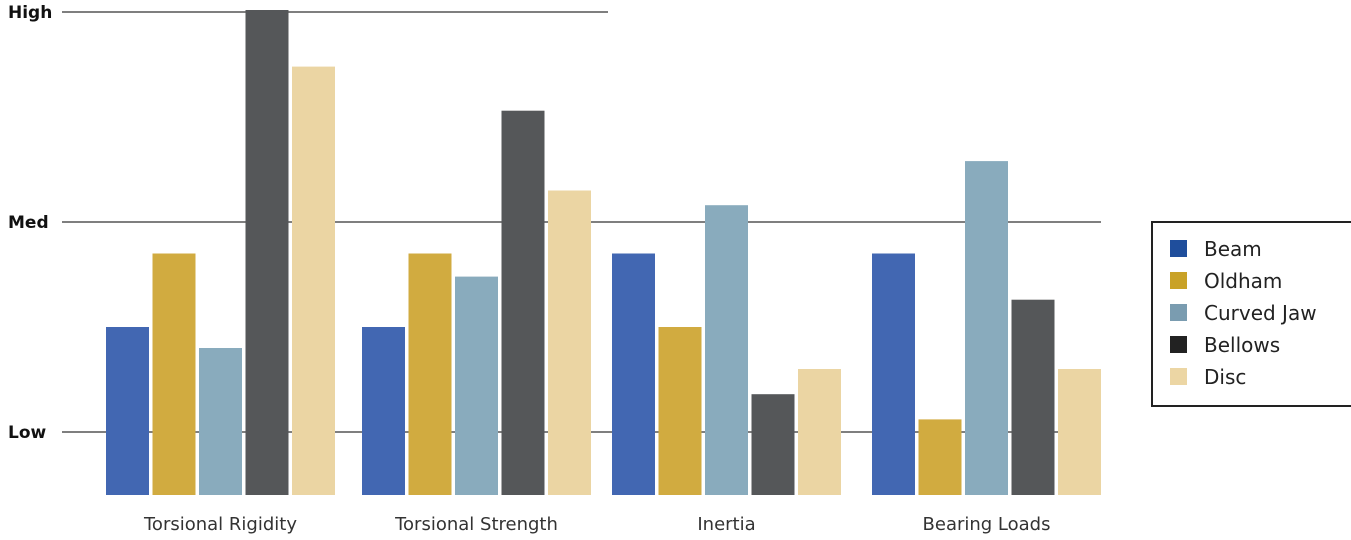 Image resolution: width=1351 pixels, height=540 pixels. Describe the element at coordinates (174, 374) in the screenshot. I see `bar-oldham-torsional-rigidity` at that location.